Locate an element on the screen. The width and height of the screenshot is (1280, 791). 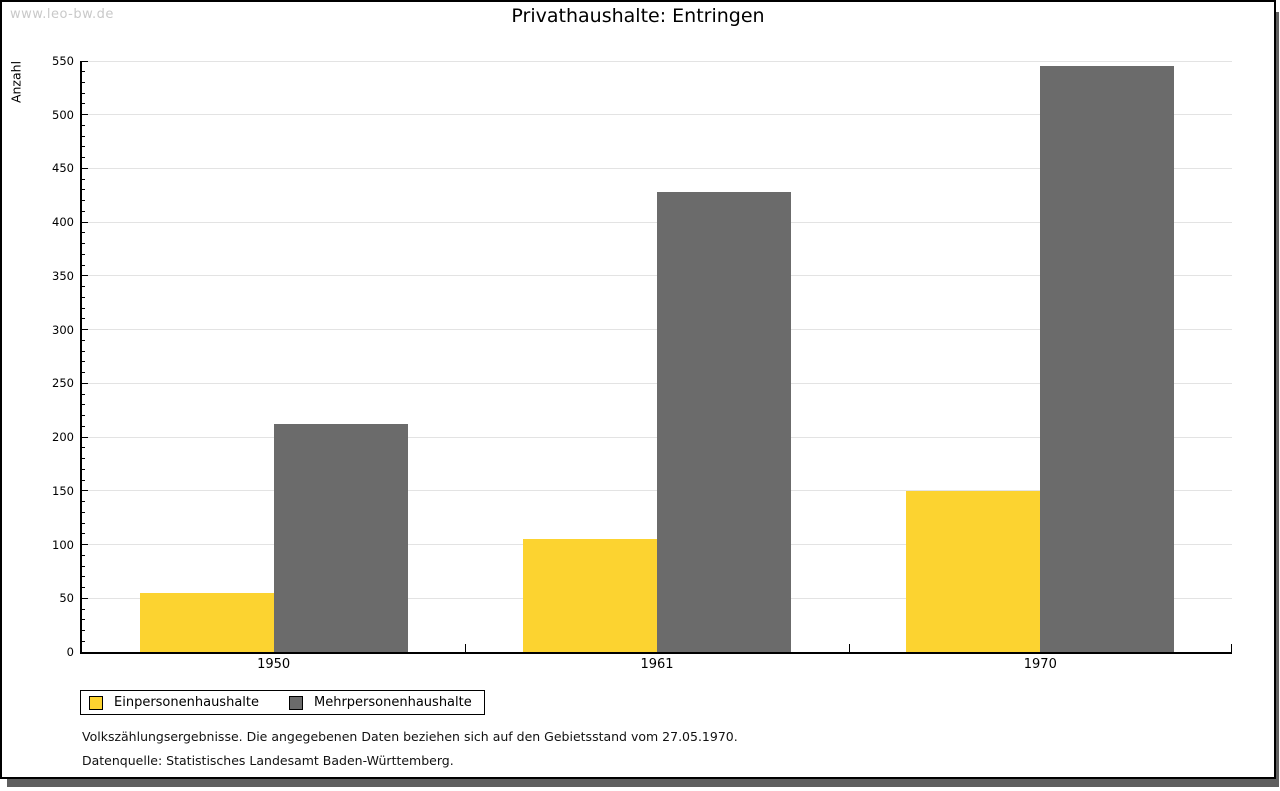
legend-label: Einpersonenhaushalte is located at coordinates (186, 702).